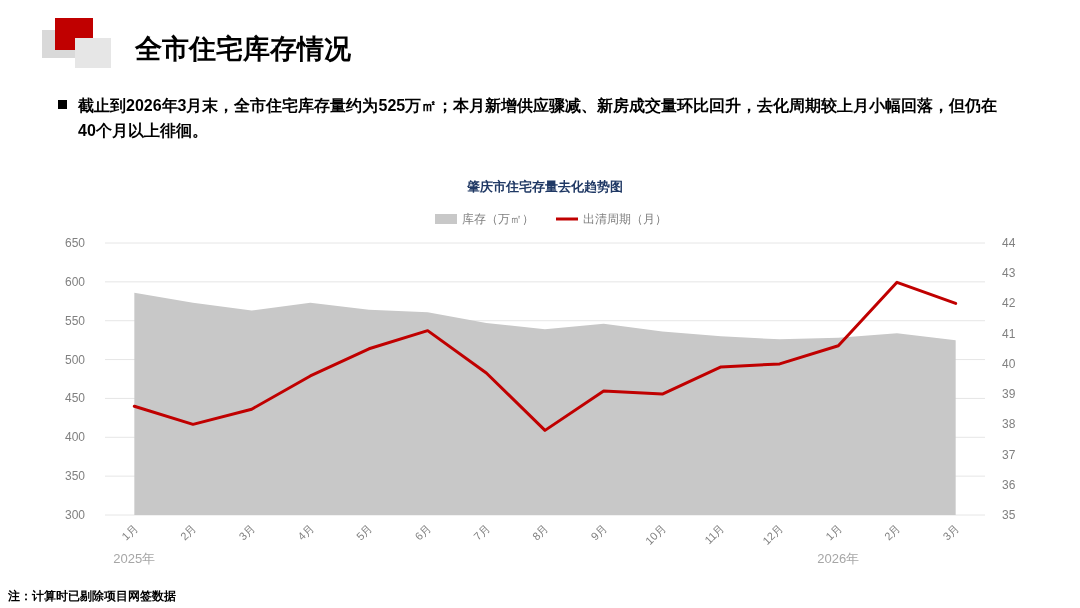 The image size is (1080, 608). What do you see at coordinates (1009, 515) in the screenshot?
I see `y2-tick-label: 35` at bounding box center [1009, 515].